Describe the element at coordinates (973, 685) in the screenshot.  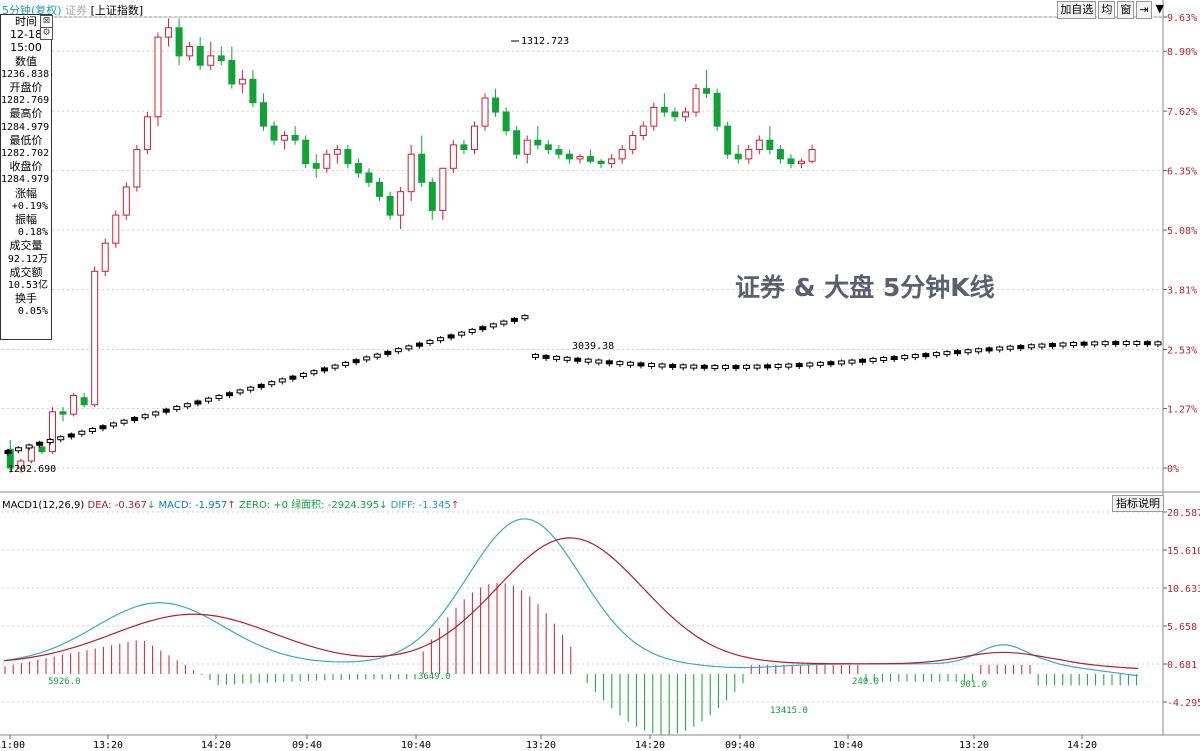
I see `macd-area-label: 901.0` at that location.